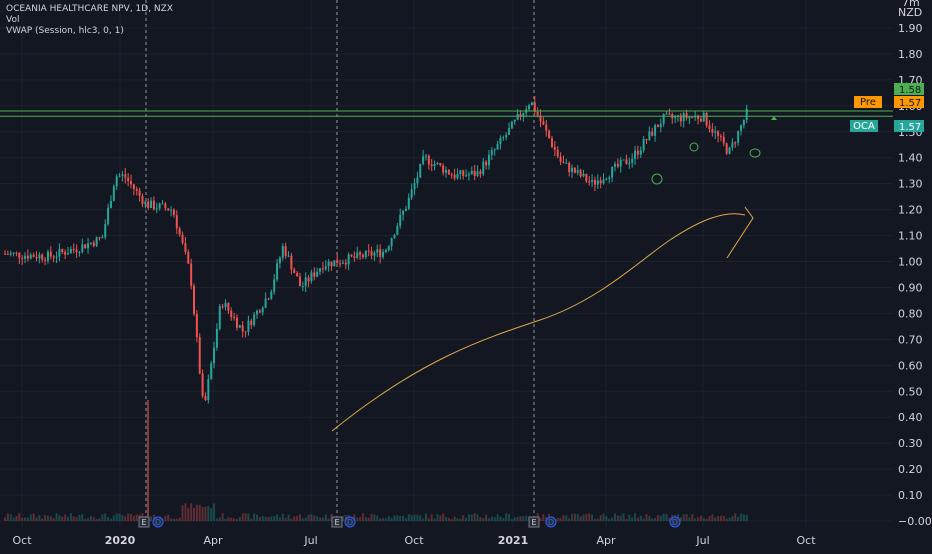 The height and width of the screenshot is (554, 932). I want to click on legend-vwap: VWAP (Session, hlc3, 0, 1), so click(65, 31).